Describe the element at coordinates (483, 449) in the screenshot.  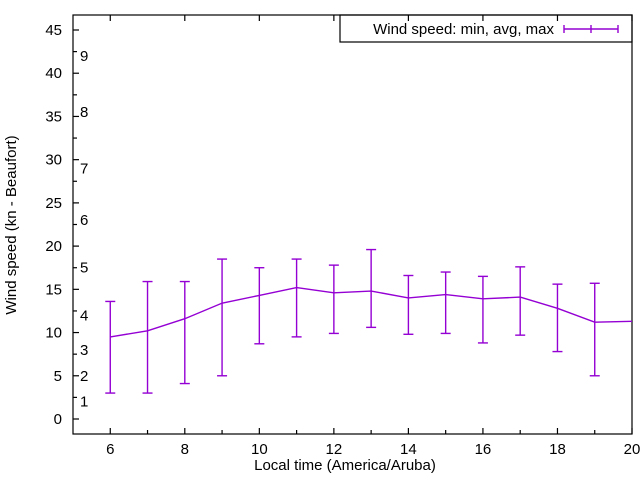
I see `x-tick-label: 16` at that location.